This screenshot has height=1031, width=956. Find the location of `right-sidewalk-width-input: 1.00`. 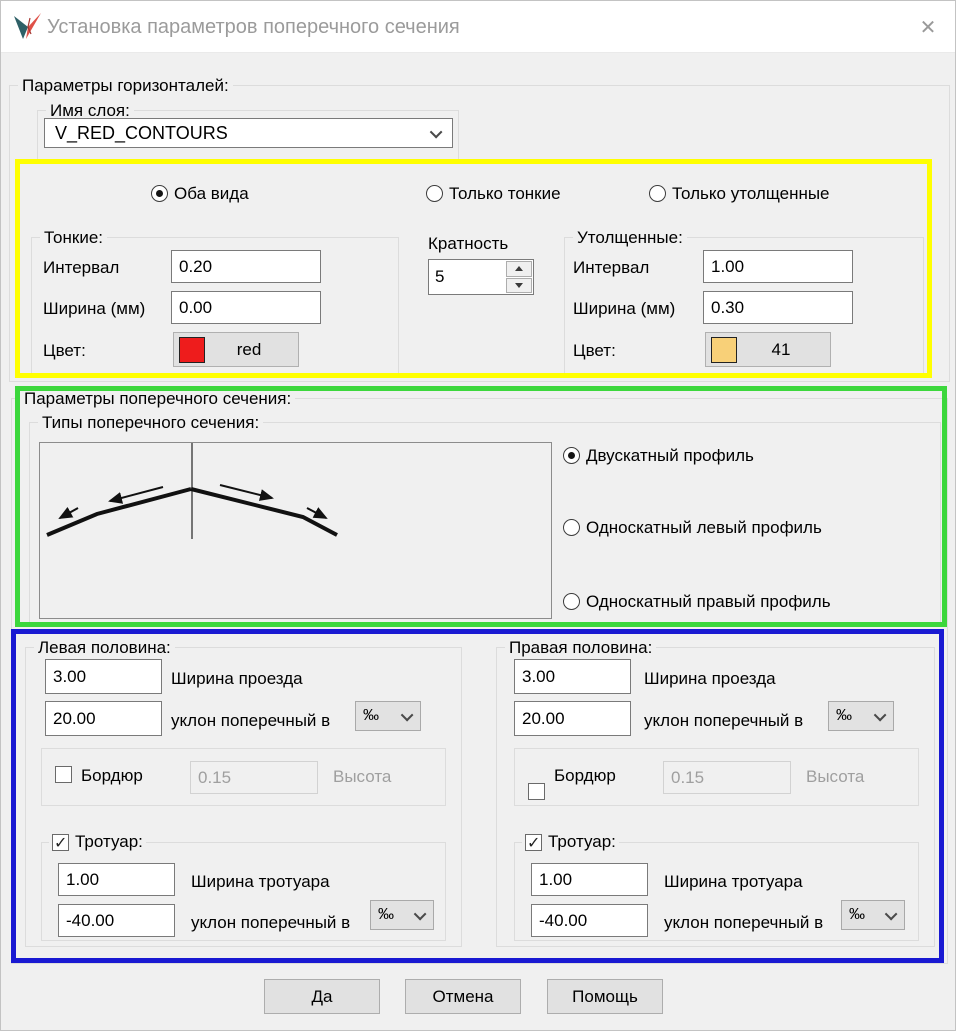

right-sidewalk-width-input: 1.00 is located at coordinates (589, 879).